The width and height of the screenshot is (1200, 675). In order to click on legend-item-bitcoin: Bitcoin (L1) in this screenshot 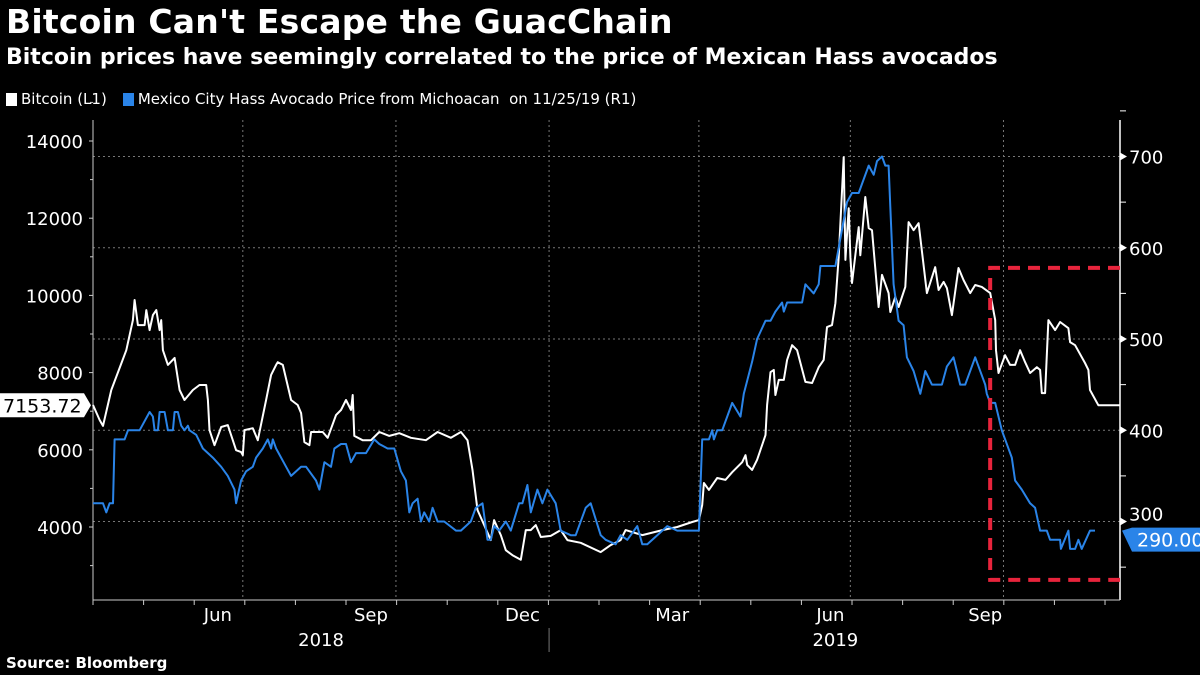, I will do `click(56, 99)`.